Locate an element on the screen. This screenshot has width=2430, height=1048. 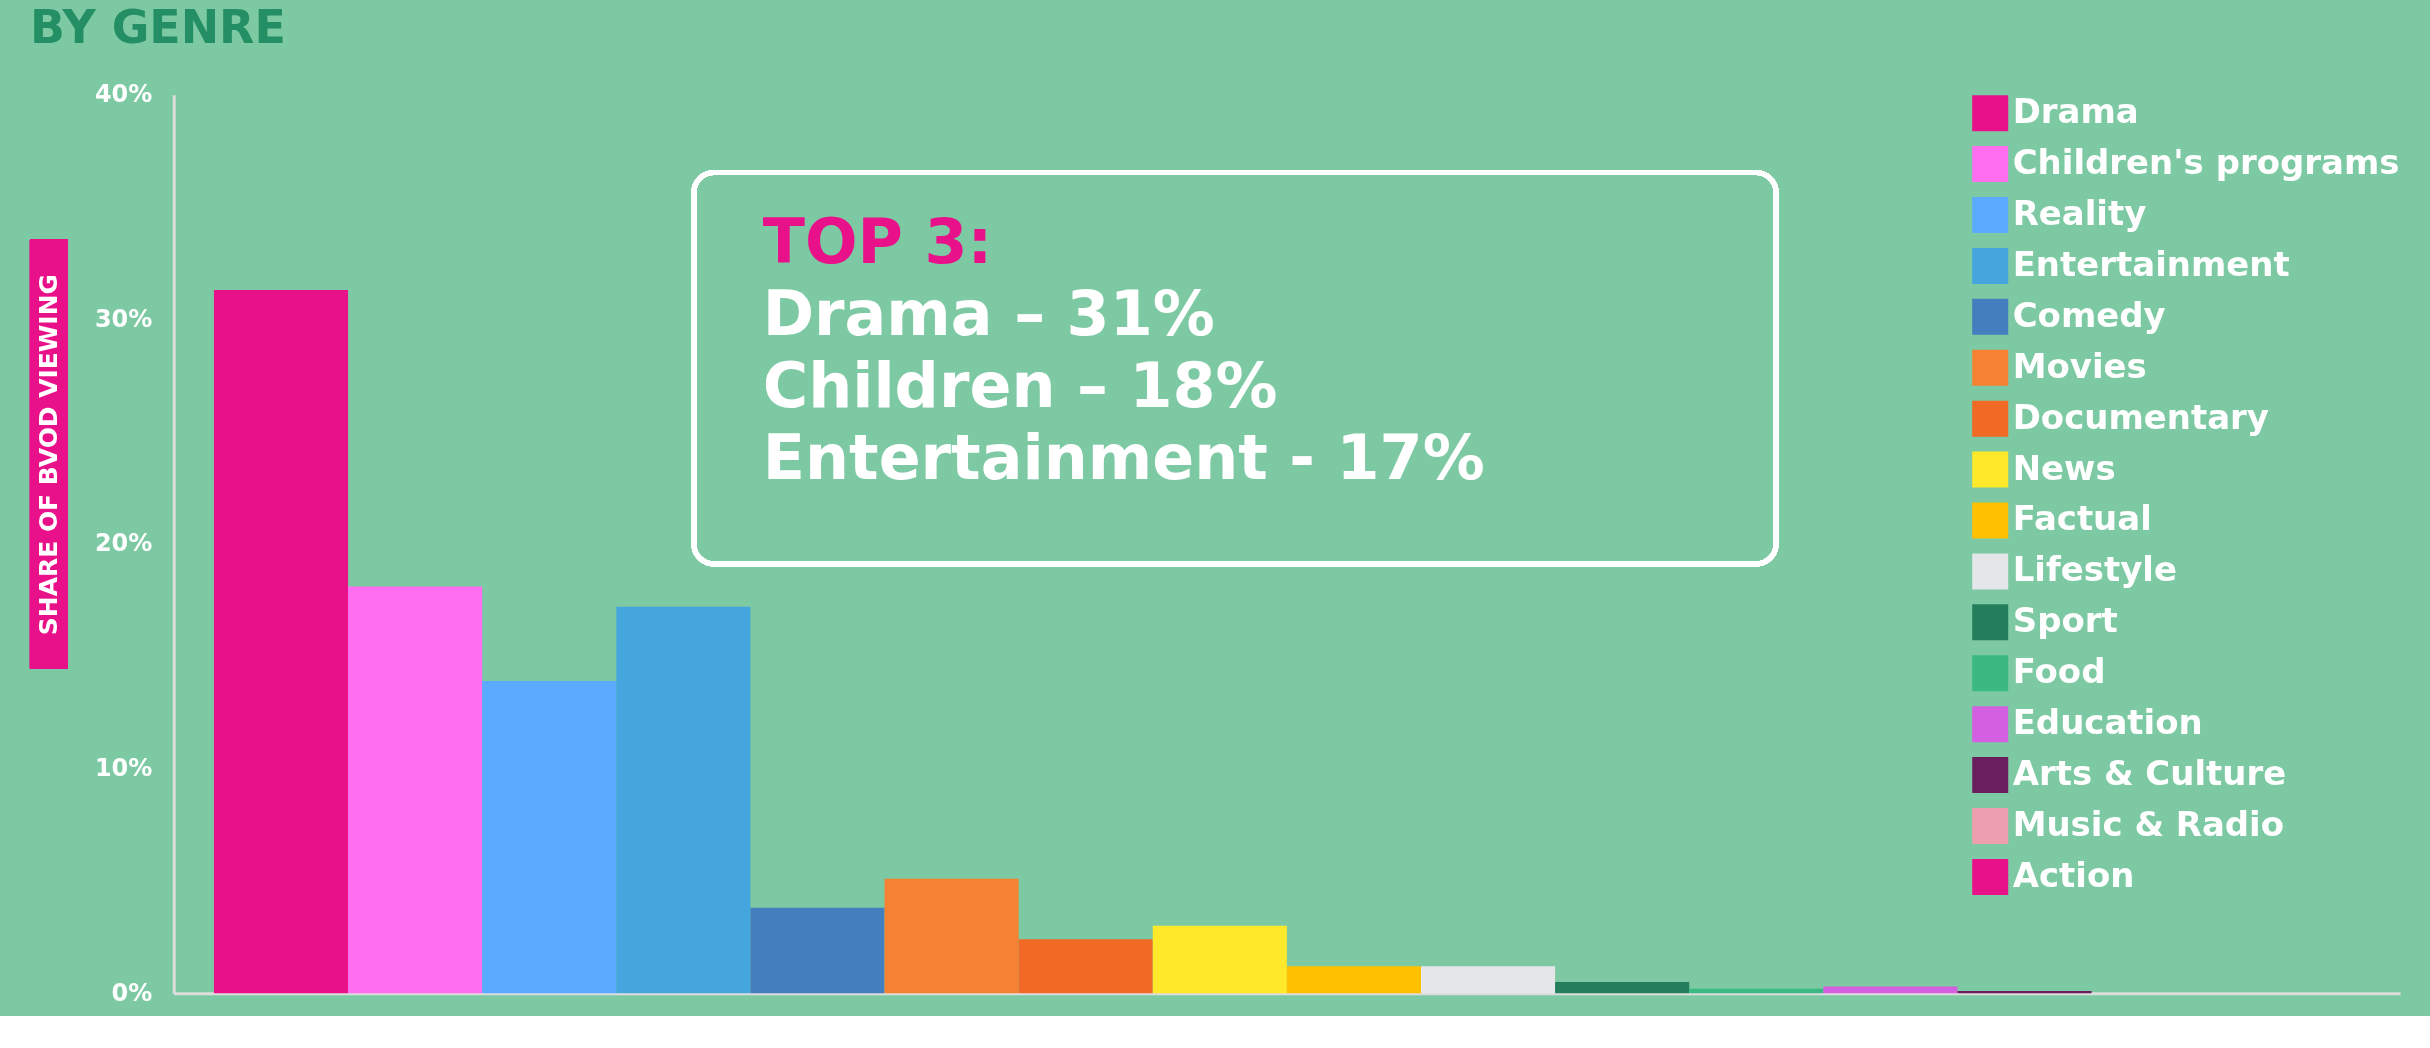
legend-label: Drama is located at coordinates (2075, 111).